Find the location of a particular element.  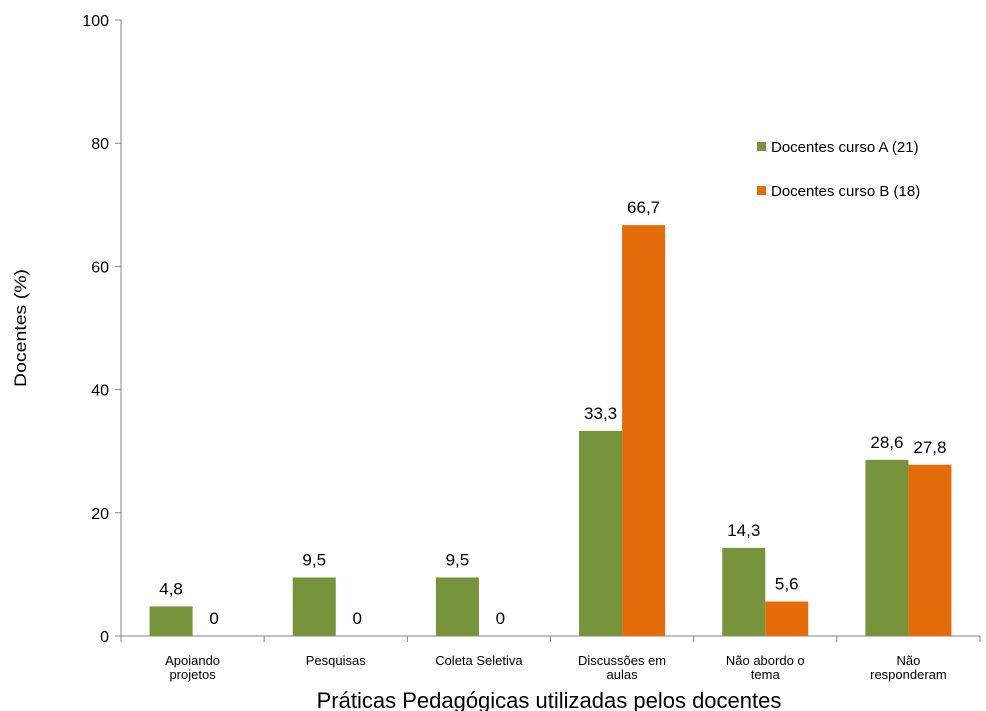

data-label: 28,6 is located at coordinates (886, 442).